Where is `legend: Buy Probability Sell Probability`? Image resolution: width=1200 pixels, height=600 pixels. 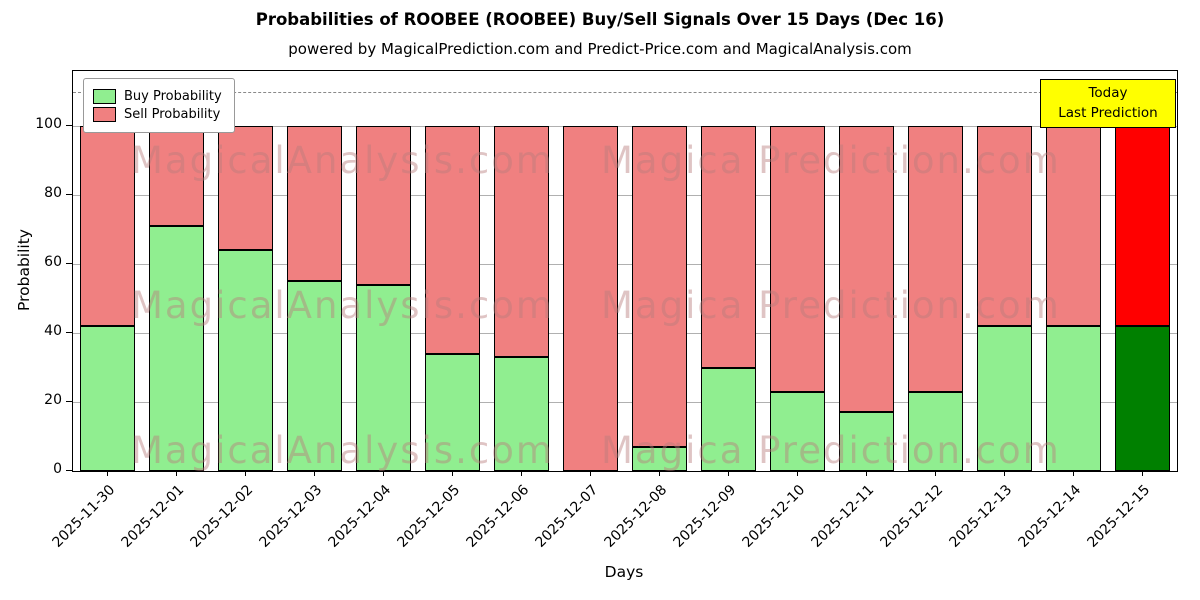
legend: Buy Probability Sell Probability is located at coordinates (159, 105).